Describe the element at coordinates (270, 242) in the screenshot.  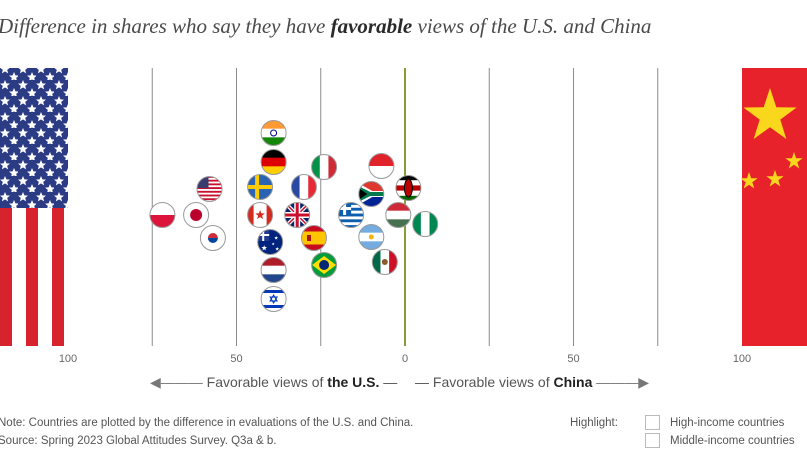
I see `point-australia: Australia` at that location.